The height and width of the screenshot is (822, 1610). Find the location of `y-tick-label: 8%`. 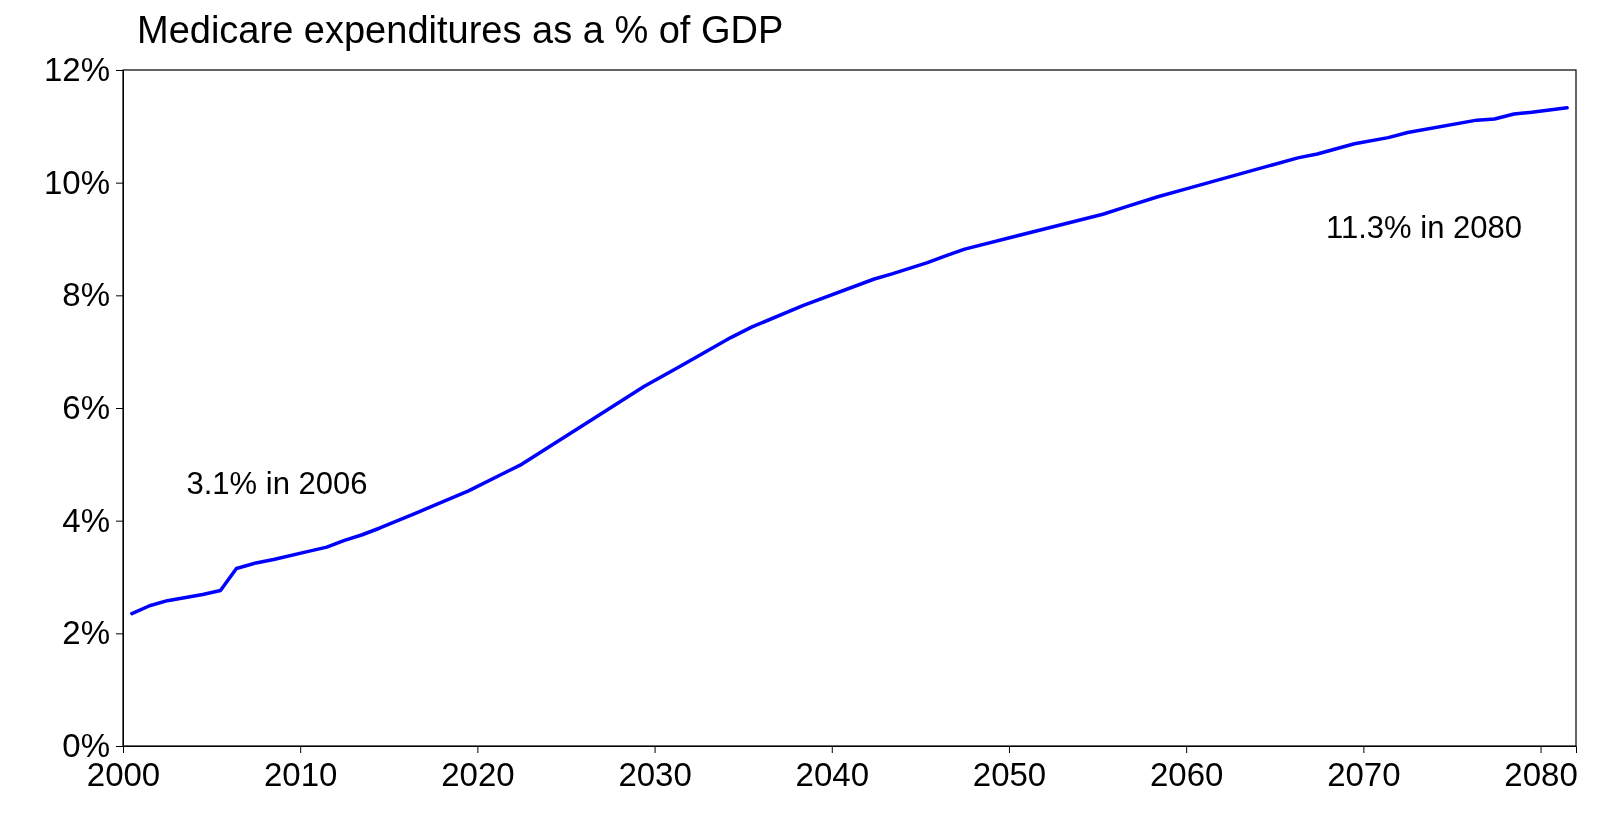

y-tick-label: 8% is located at coordinates (86, 295).